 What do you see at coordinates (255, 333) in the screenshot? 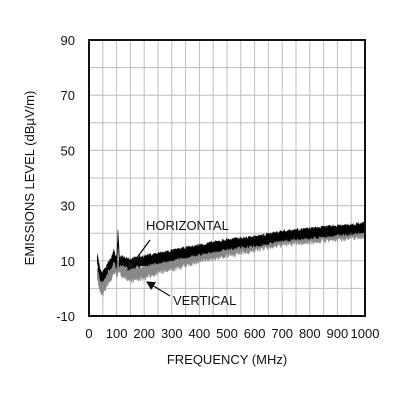
I see `x-tick-label: 600` at bounding box center [255, 333].